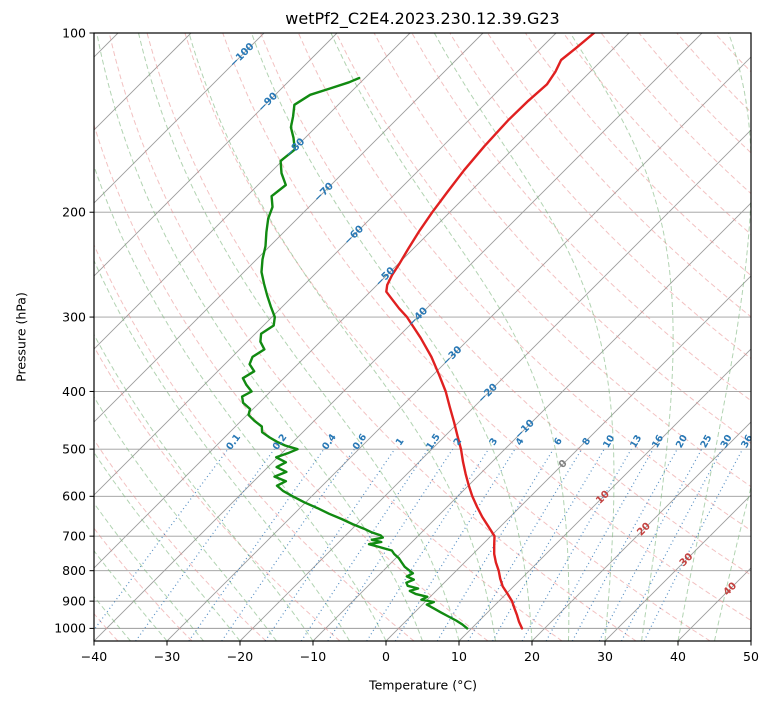 The image size is (775, 708). Describe the element at coordinates (74, 570) in the screenshot. I see `svg-text: 800` at that location.